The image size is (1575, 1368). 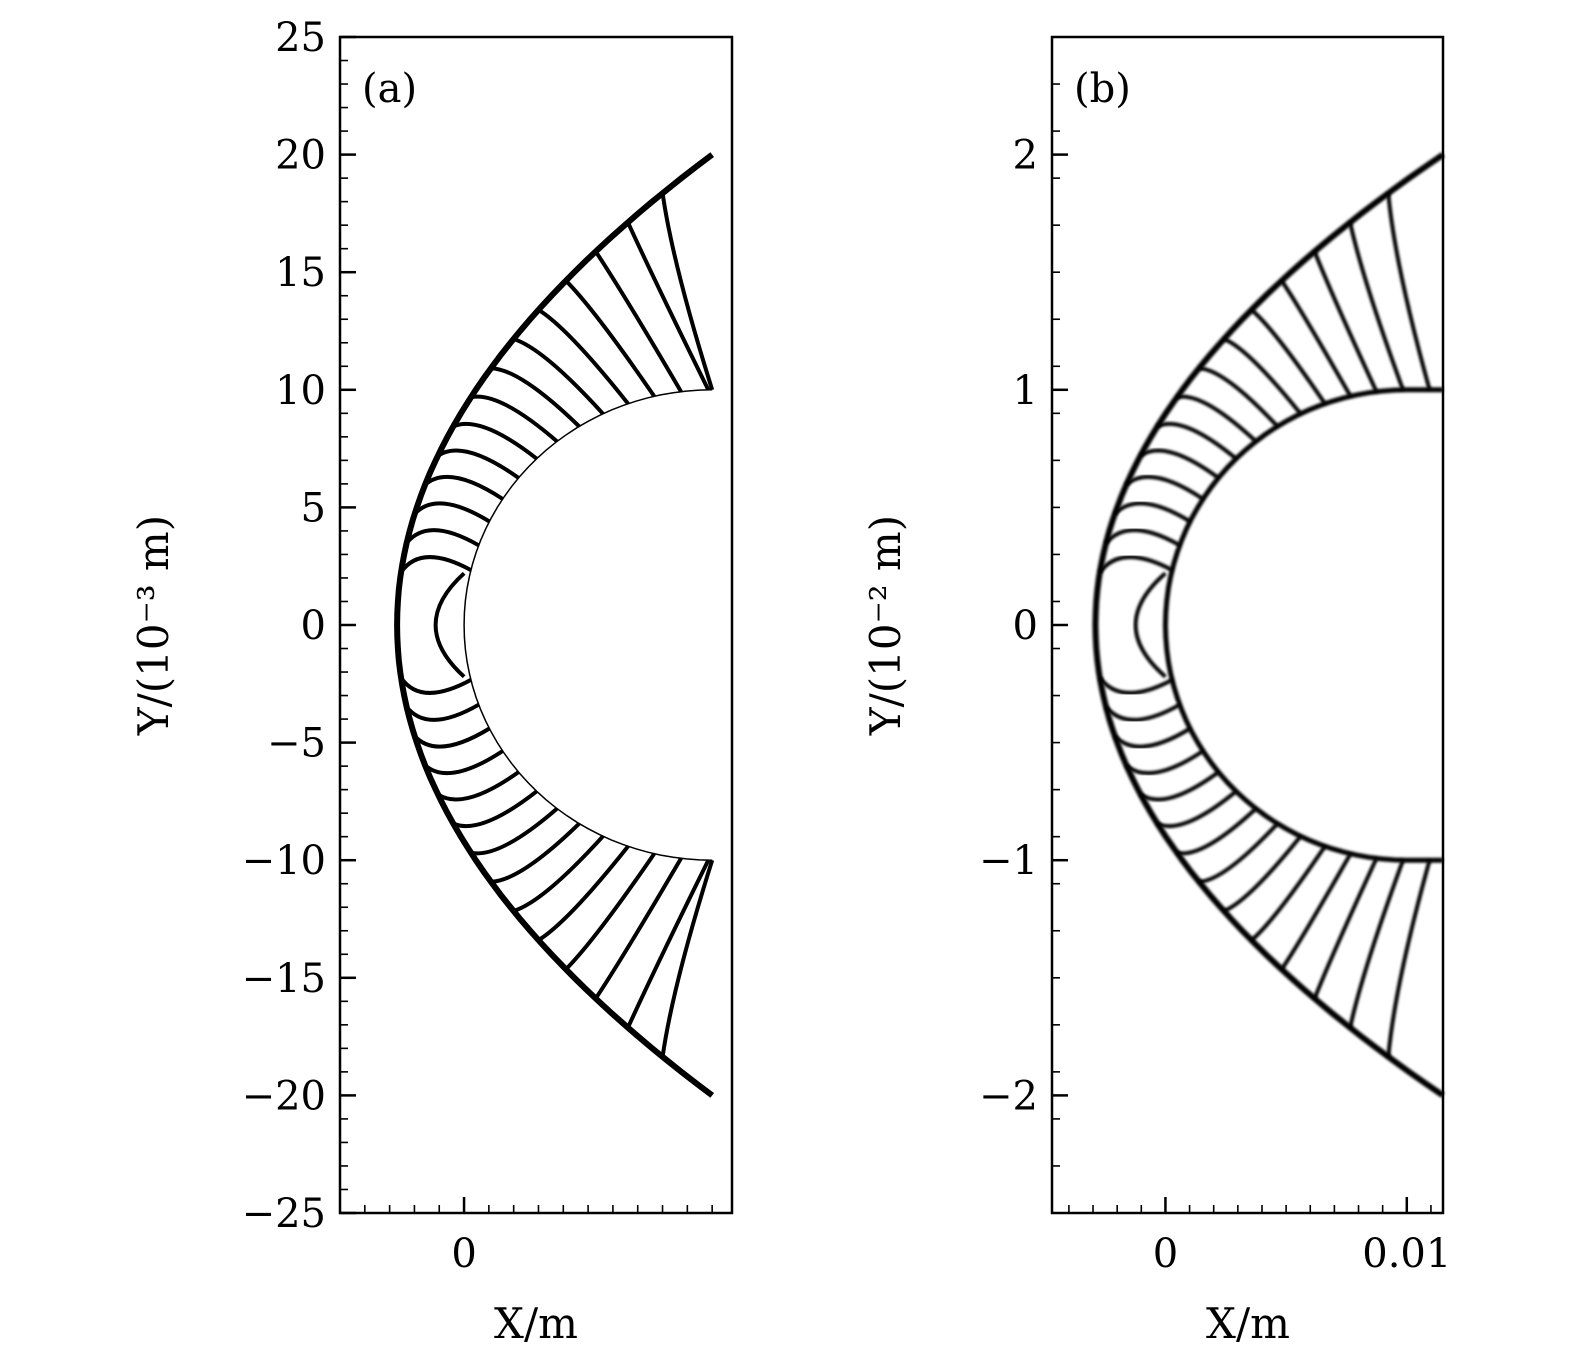 I want to click on y-tick-label: −1, so click(x=1008, y=861).